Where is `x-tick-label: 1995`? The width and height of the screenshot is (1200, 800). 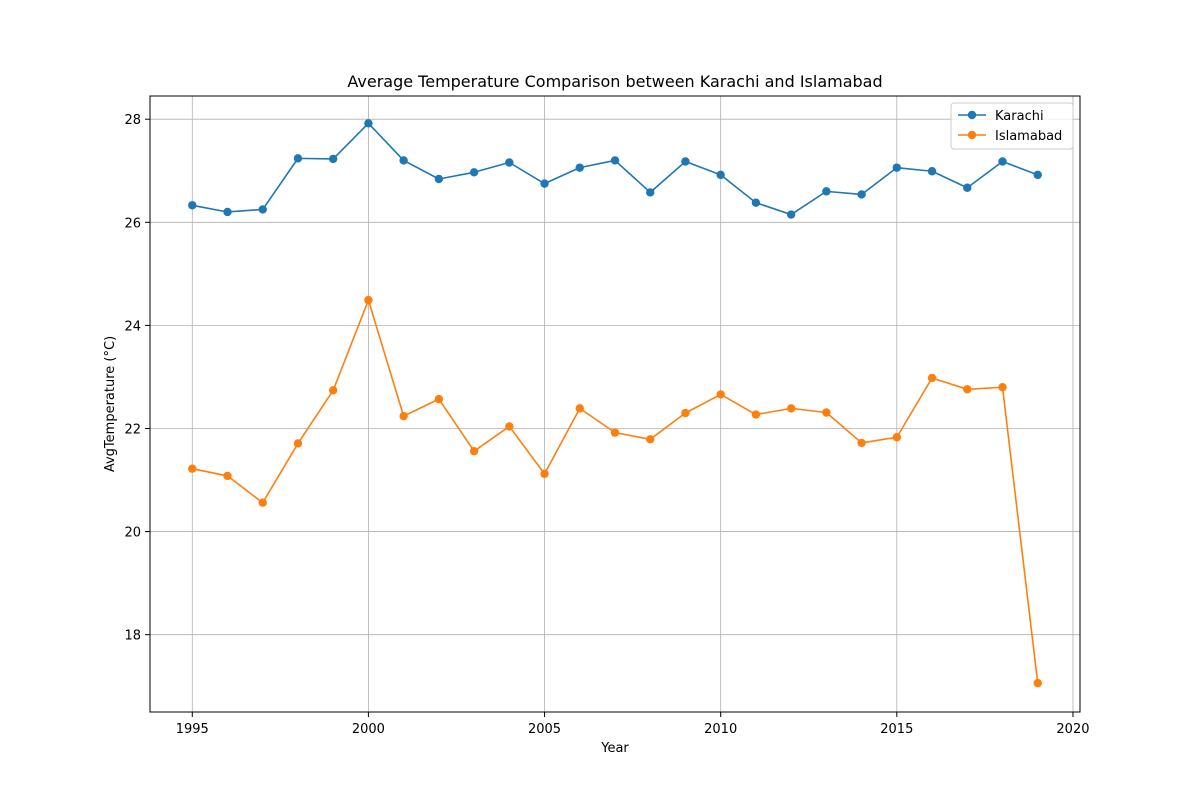 x-tick-label: 1995 is located at coordinates (192, 729).